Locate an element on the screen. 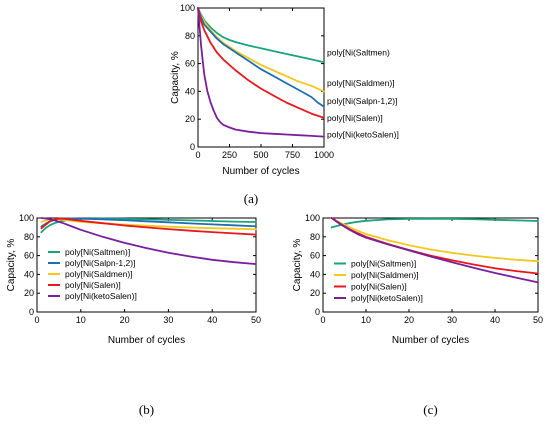 The height and width of the screenshot is (425, 550). x-tick-label: 250 is located at coordinates (229, 155).